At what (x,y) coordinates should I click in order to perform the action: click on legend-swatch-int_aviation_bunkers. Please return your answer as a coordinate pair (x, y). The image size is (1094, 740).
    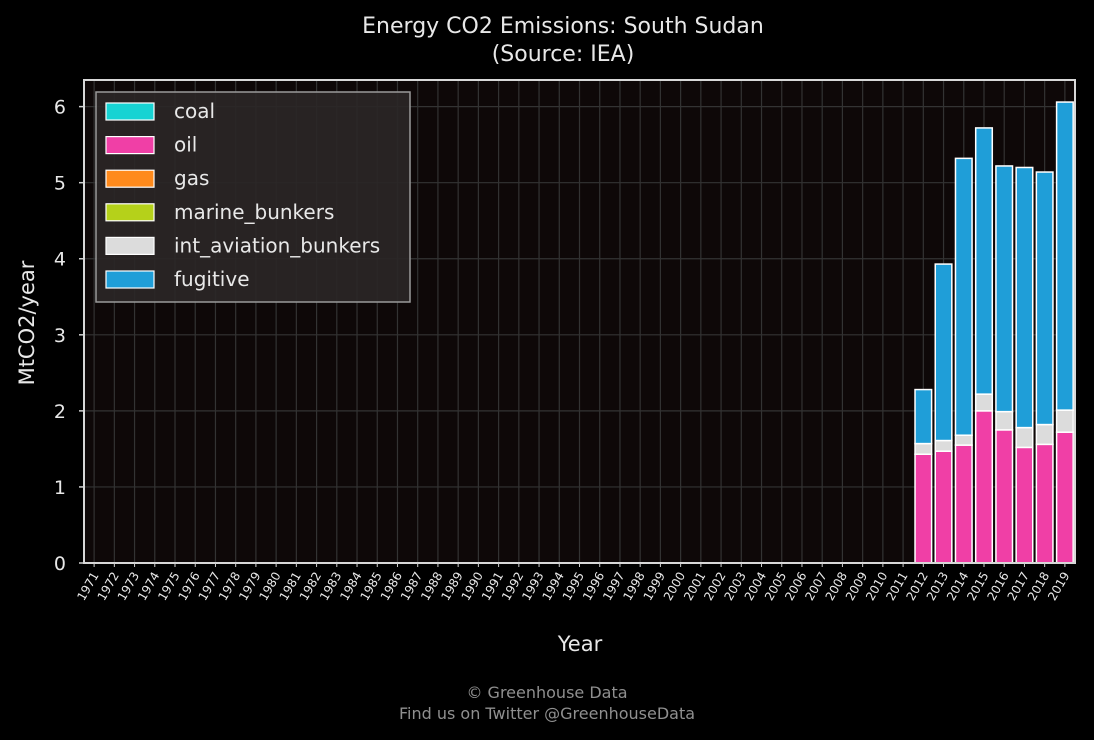
    Looking at the image, I should click on (130, 245).